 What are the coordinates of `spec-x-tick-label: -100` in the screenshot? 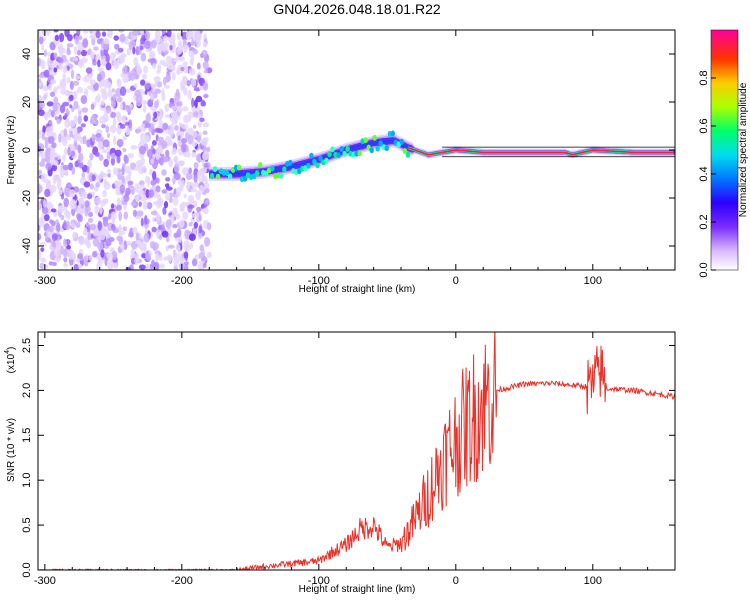 It's located at (319, 281).